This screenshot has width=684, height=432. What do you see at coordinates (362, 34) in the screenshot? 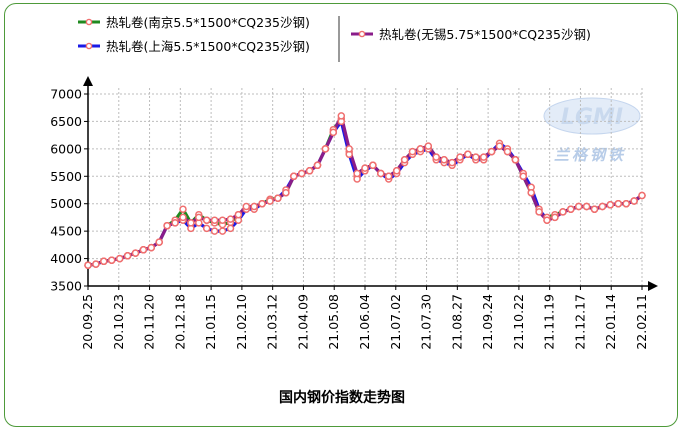
I see `legend-marker-wuxi` at bounding box center [362, 34].